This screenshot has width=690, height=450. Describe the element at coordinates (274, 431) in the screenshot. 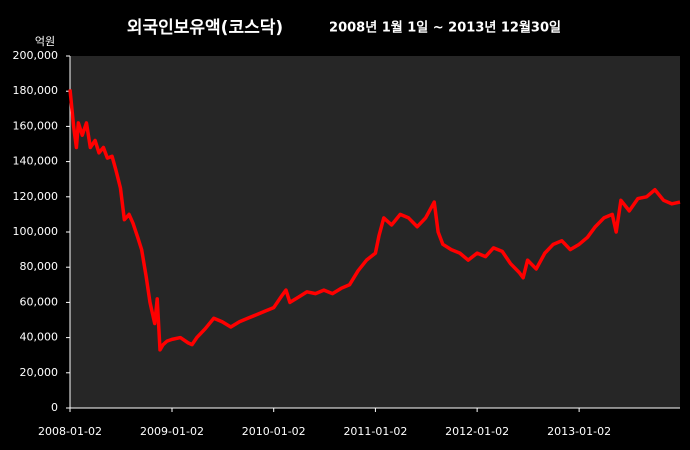

I see `x-tick-label: 2010-01-02` at that location.